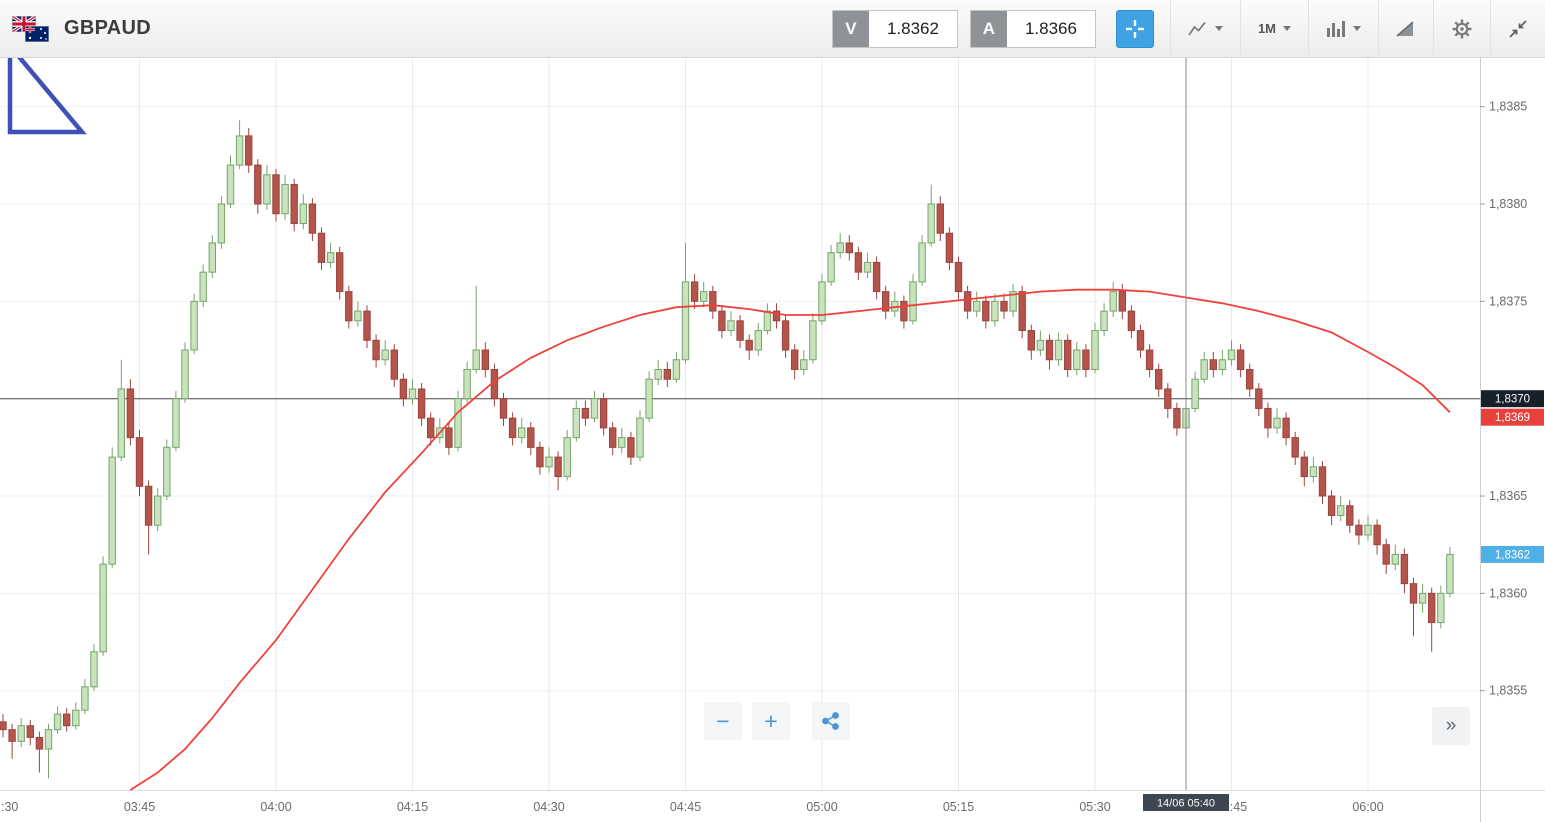 This screenshot has width=1545, height=822. Describe the element at coordinates (1518, 28) in the screenshot. I see `collapse-chart-button` at that location.